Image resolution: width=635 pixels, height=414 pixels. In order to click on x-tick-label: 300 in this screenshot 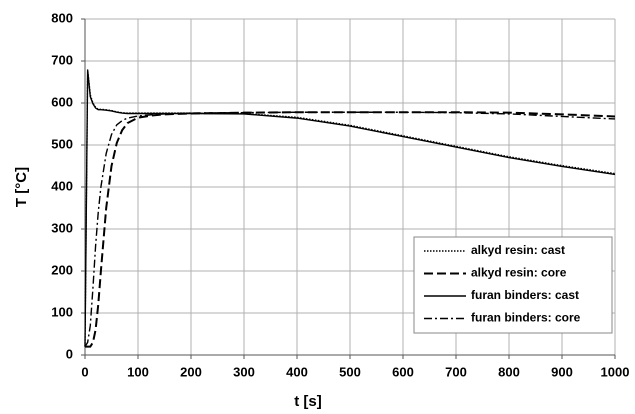, I will do `click(244, 371)`.